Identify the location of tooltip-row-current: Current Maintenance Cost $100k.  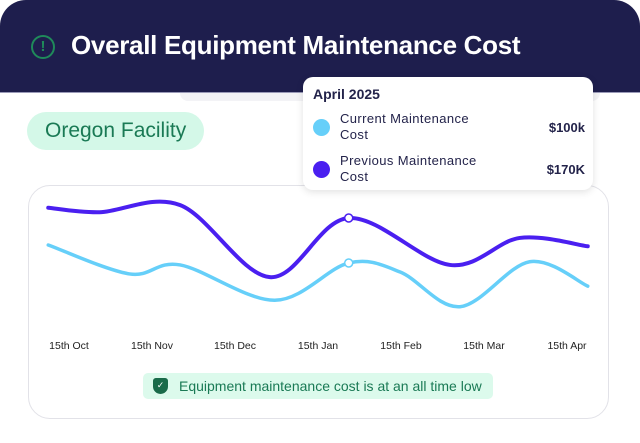
(449, 128).